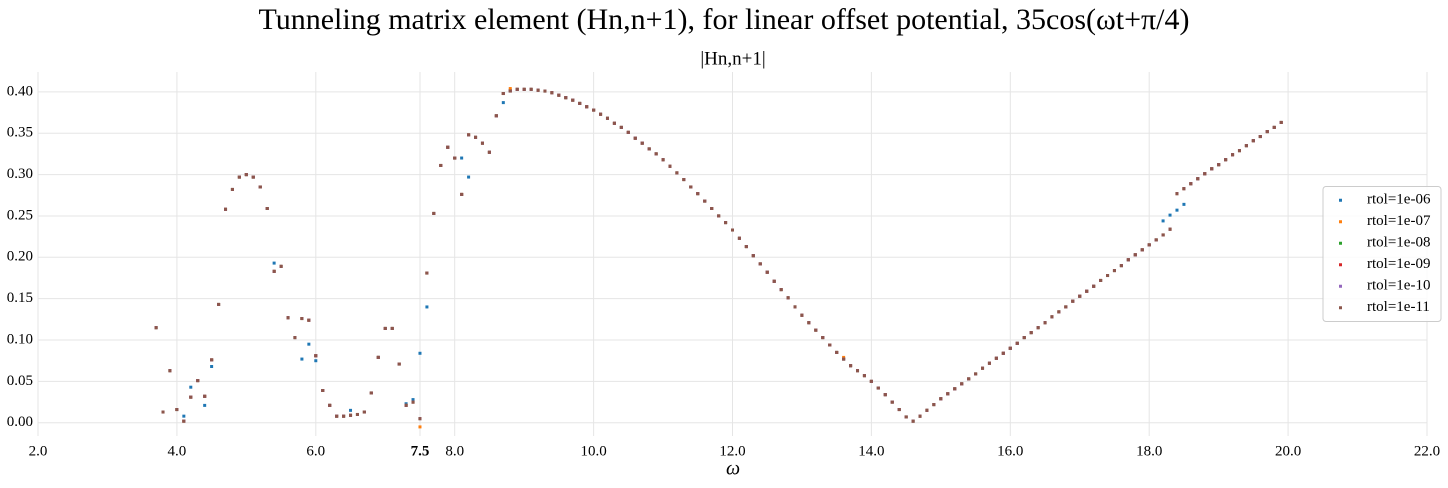  Describe the element at coordinates (1010, 451) in the screenshot. I see `x-tick-label: 16.0` at that location.